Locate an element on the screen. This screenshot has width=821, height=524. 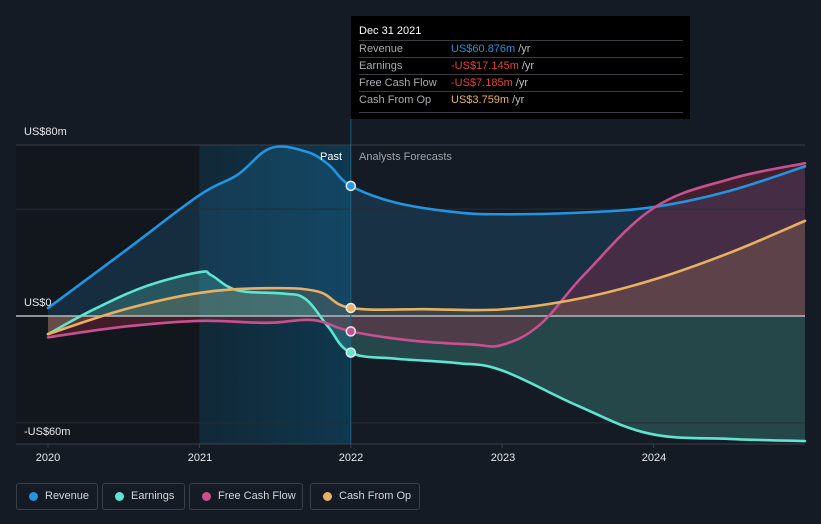
revenue-marker is located at coordinates (351, 186).